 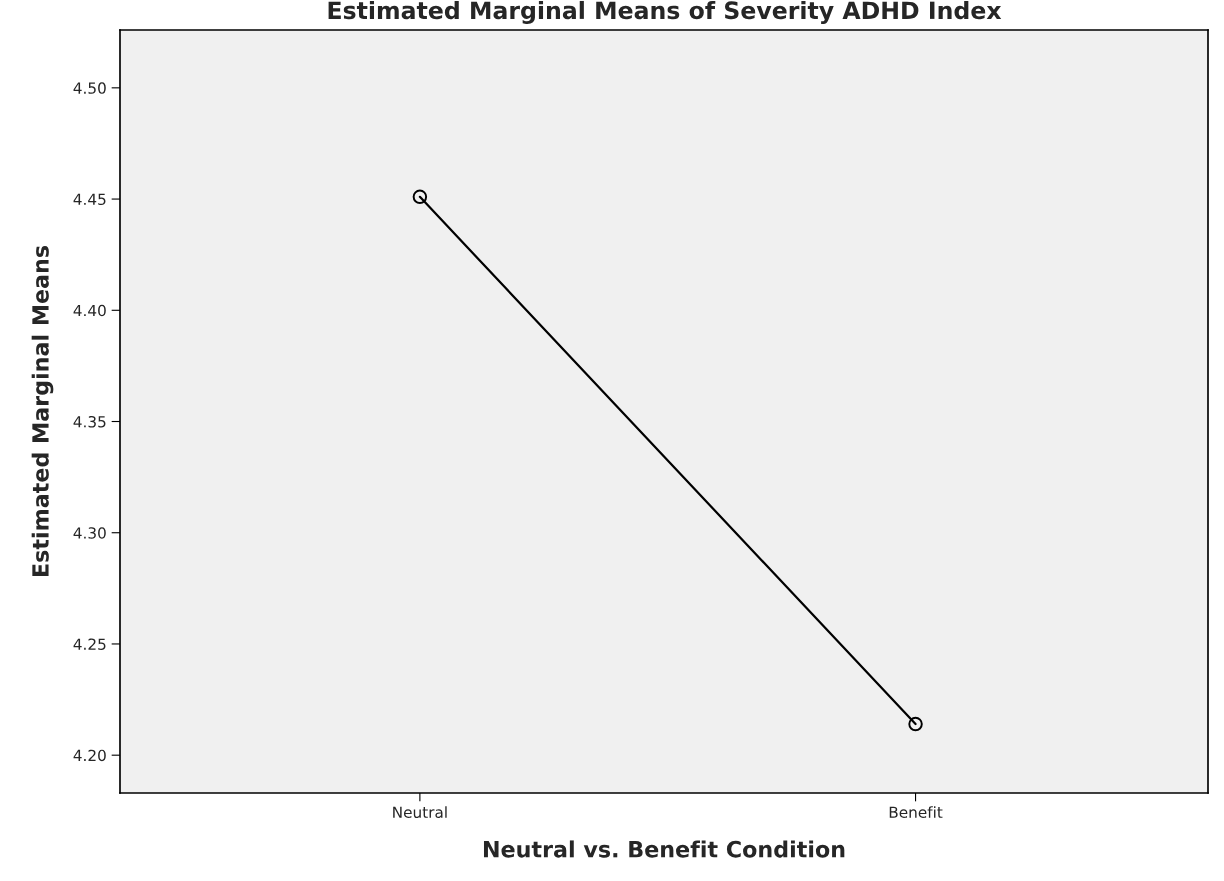 I want to click on y-tick-label: 4.50, so click(x=89, y=88).